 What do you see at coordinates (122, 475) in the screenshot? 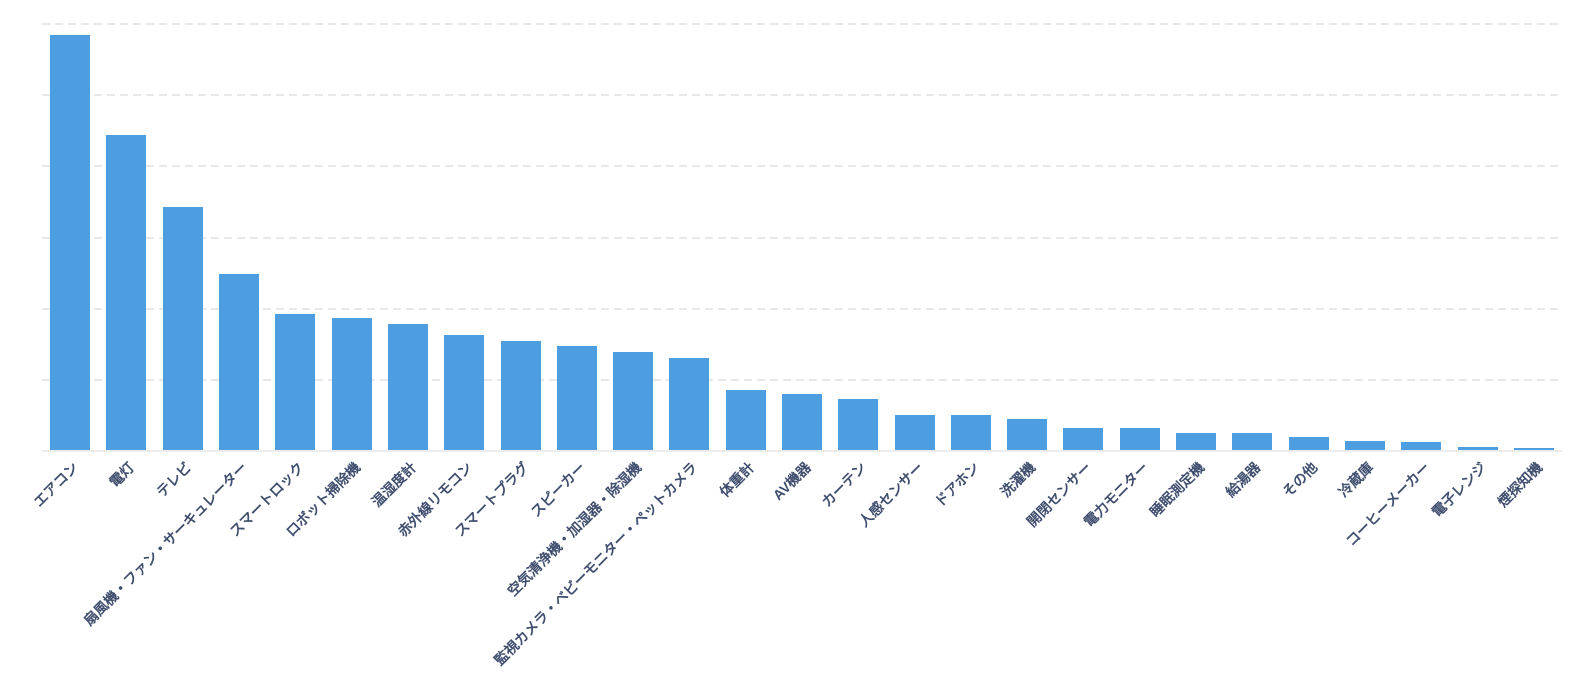
I see `x-axis-label: 電灯` at bounding box center [122, 475].